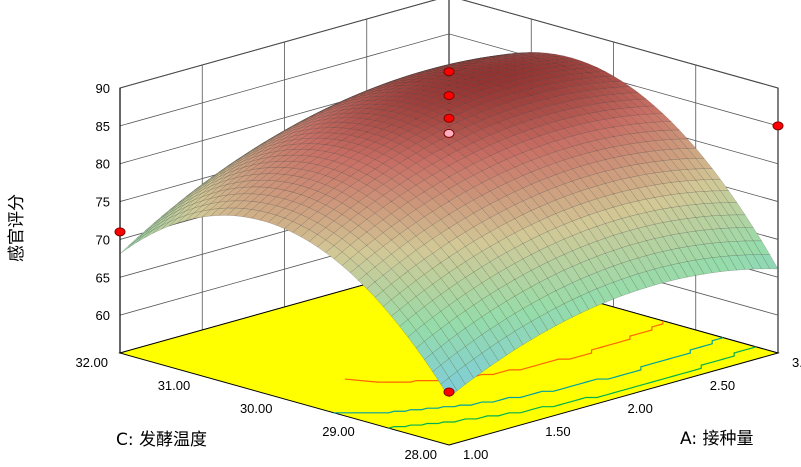 Image resolution: width=801 pixels, height=467 pixels. I want to click on z-tick-label: 70, so click(103, 239).